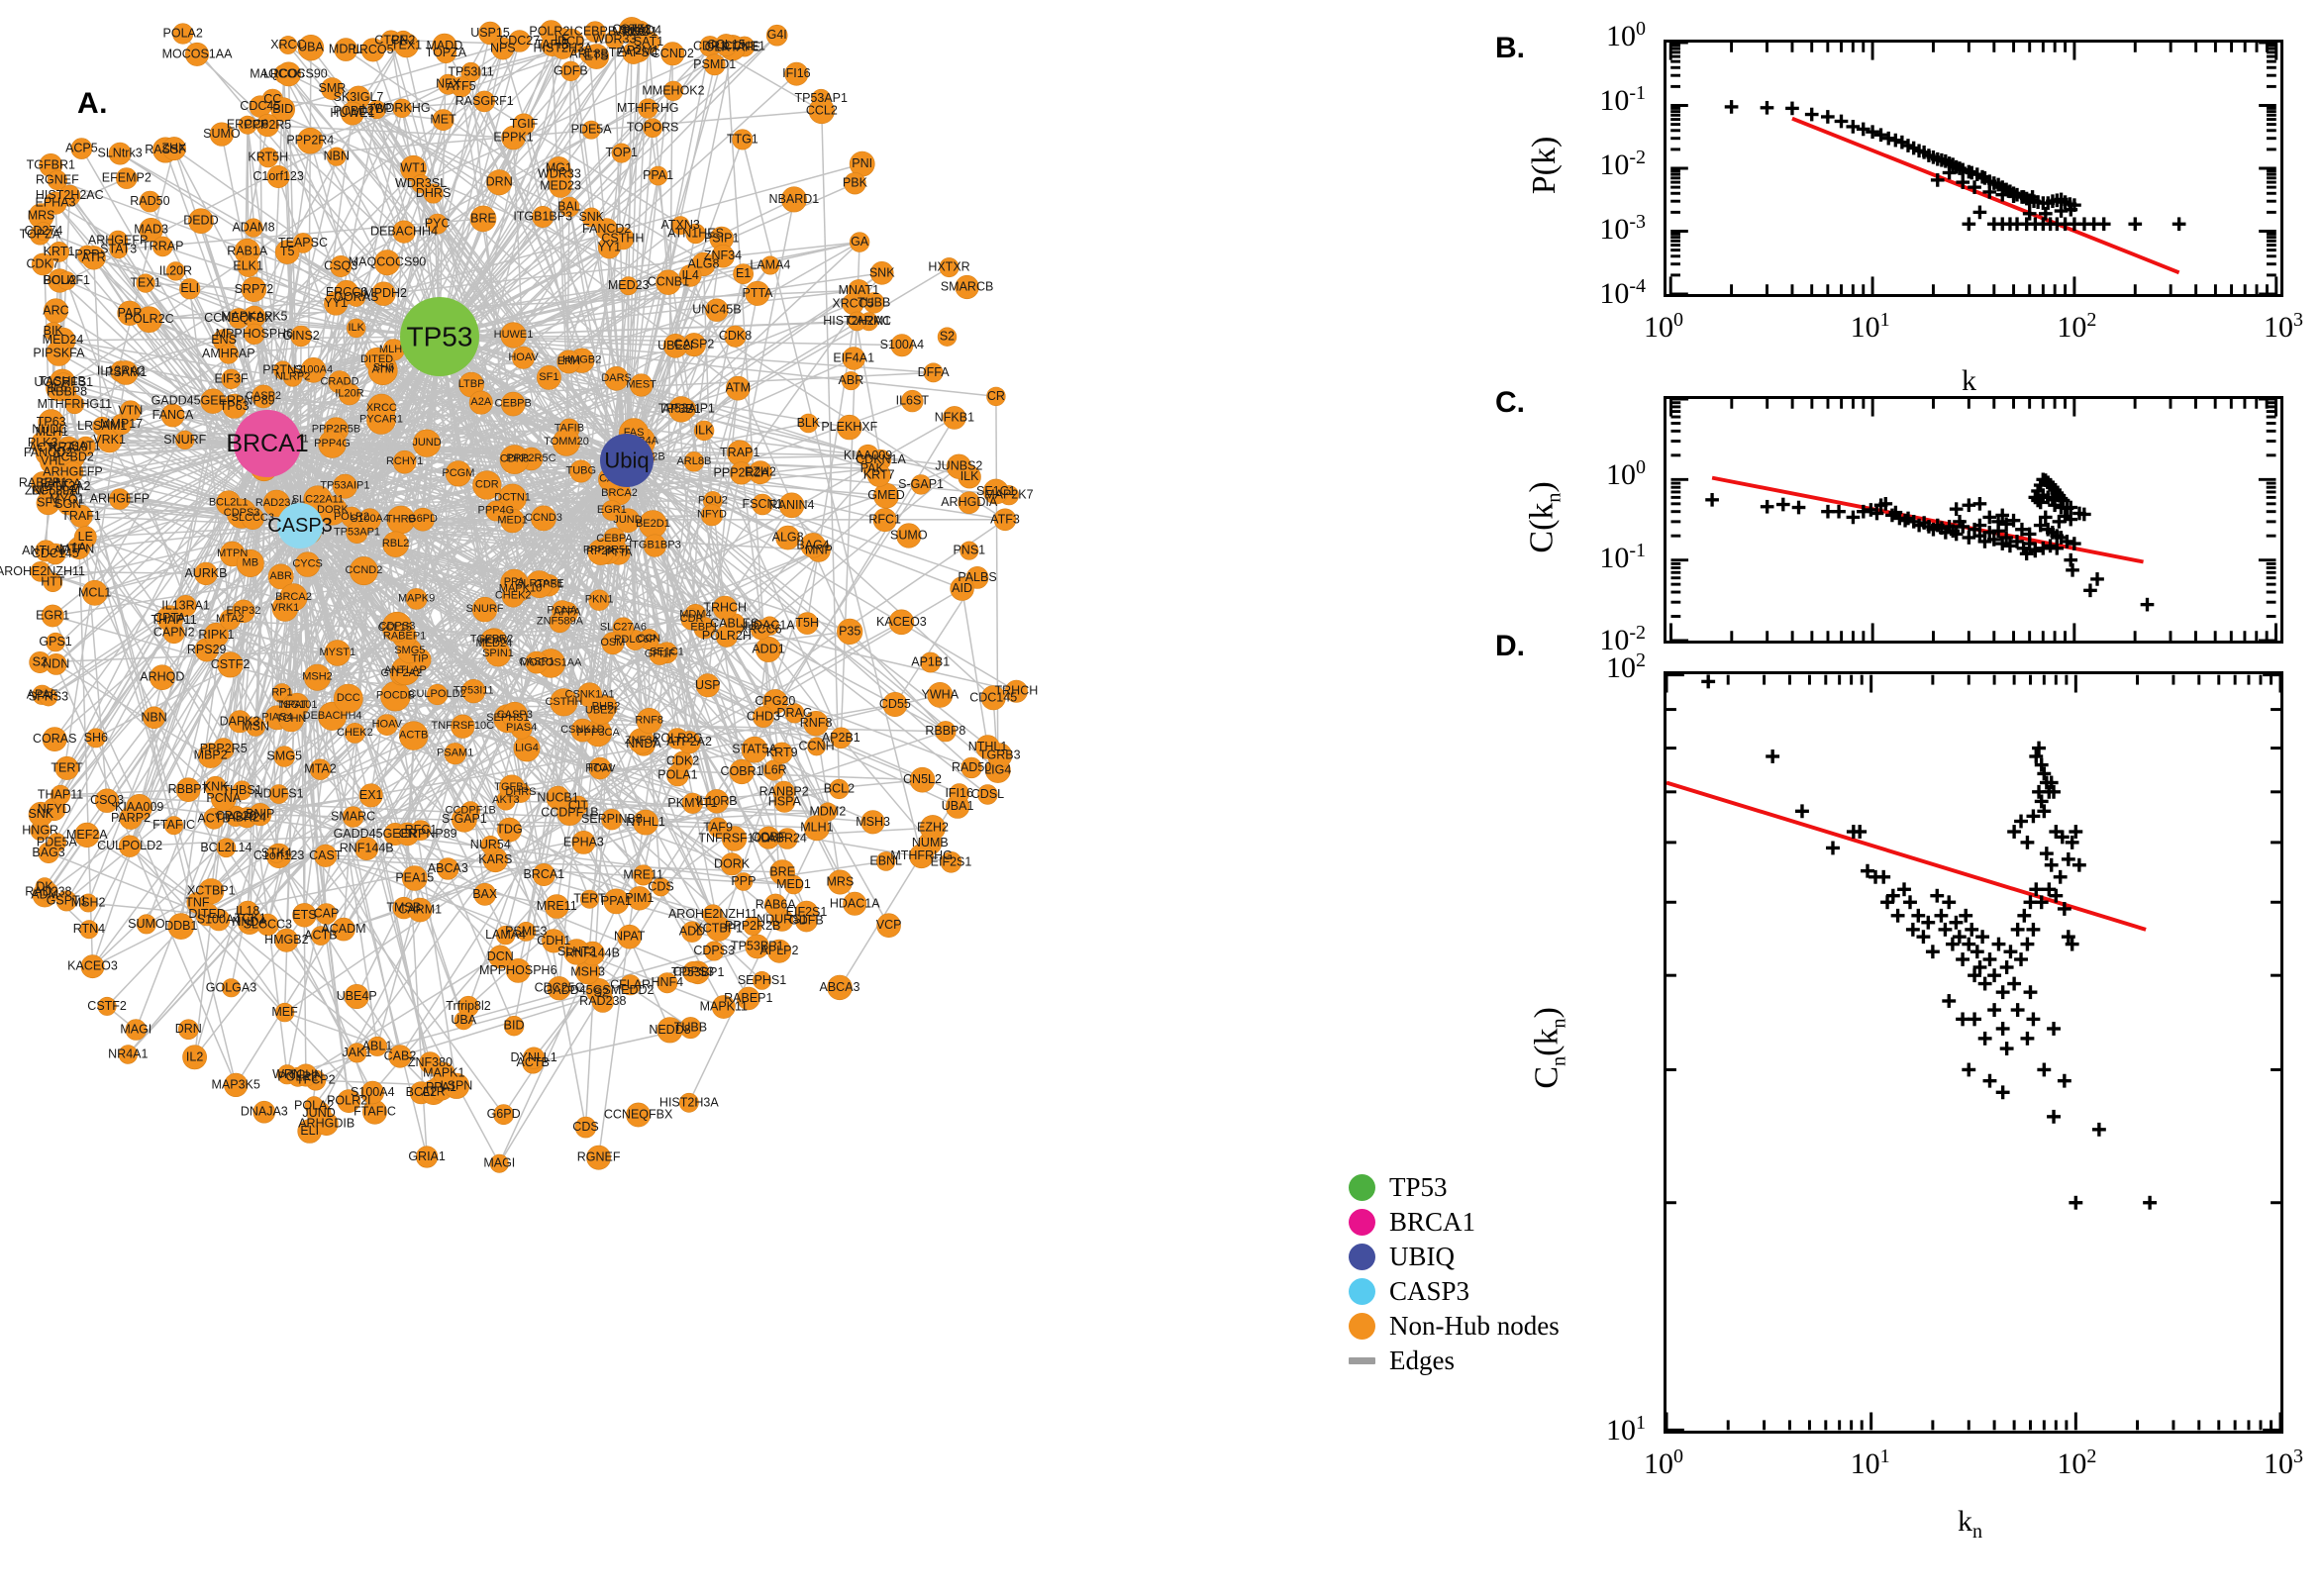 Image resolution: width=2323 pixels, height=1596 pixels. I want to click on hub-node-brca1, so click(268, 443).